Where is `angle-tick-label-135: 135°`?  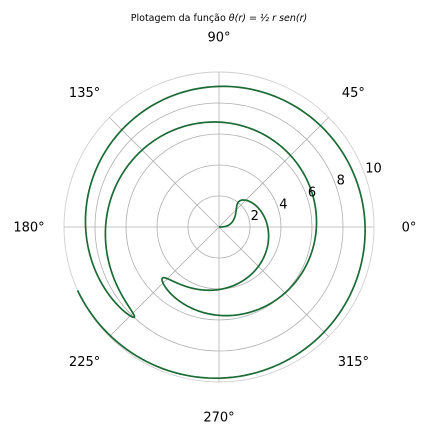
angle-tick-label-135: 135° is located at coordinates (84, 93).